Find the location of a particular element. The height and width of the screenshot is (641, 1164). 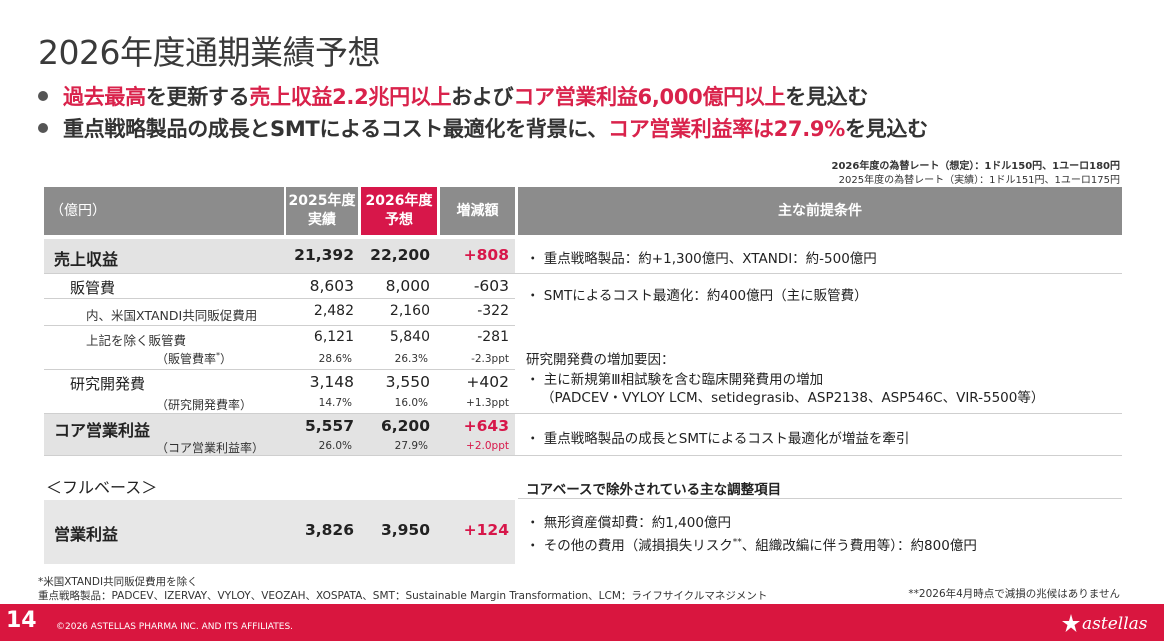

row-core-op-fy2025: 5,557 is located at coordinates (329, 426).